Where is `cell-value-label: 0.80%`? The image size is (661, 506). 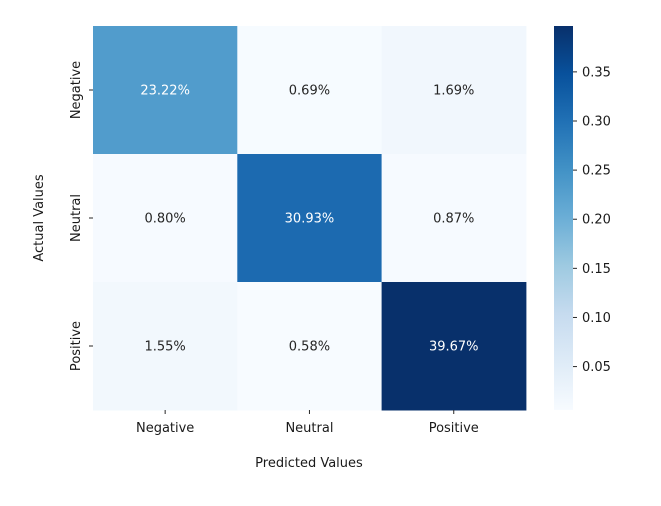
cell-value-label: 0.80% is located at coordinates (164, 219).